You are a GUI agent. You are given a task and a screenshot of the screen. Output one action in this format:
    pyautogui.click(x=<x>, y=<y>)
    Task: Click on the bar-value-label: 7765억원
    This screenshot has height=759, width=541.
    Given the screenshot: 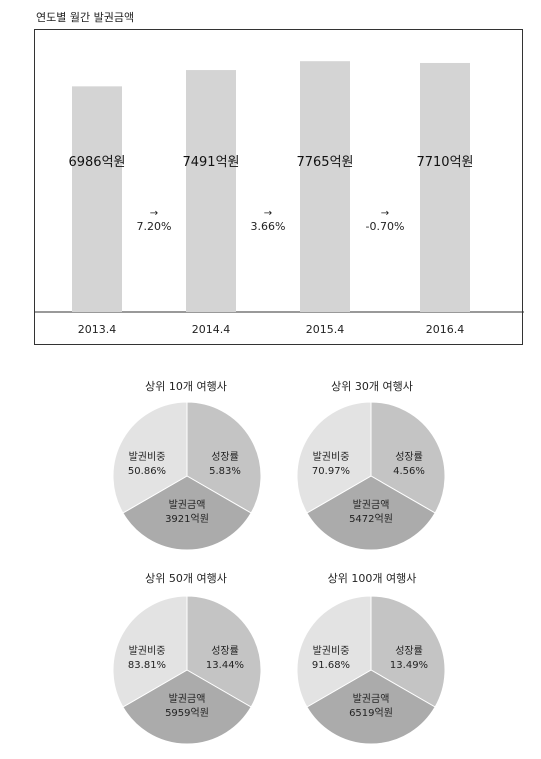 What is the action you would take?
    pyautogui.click(x=324, y=162)
    